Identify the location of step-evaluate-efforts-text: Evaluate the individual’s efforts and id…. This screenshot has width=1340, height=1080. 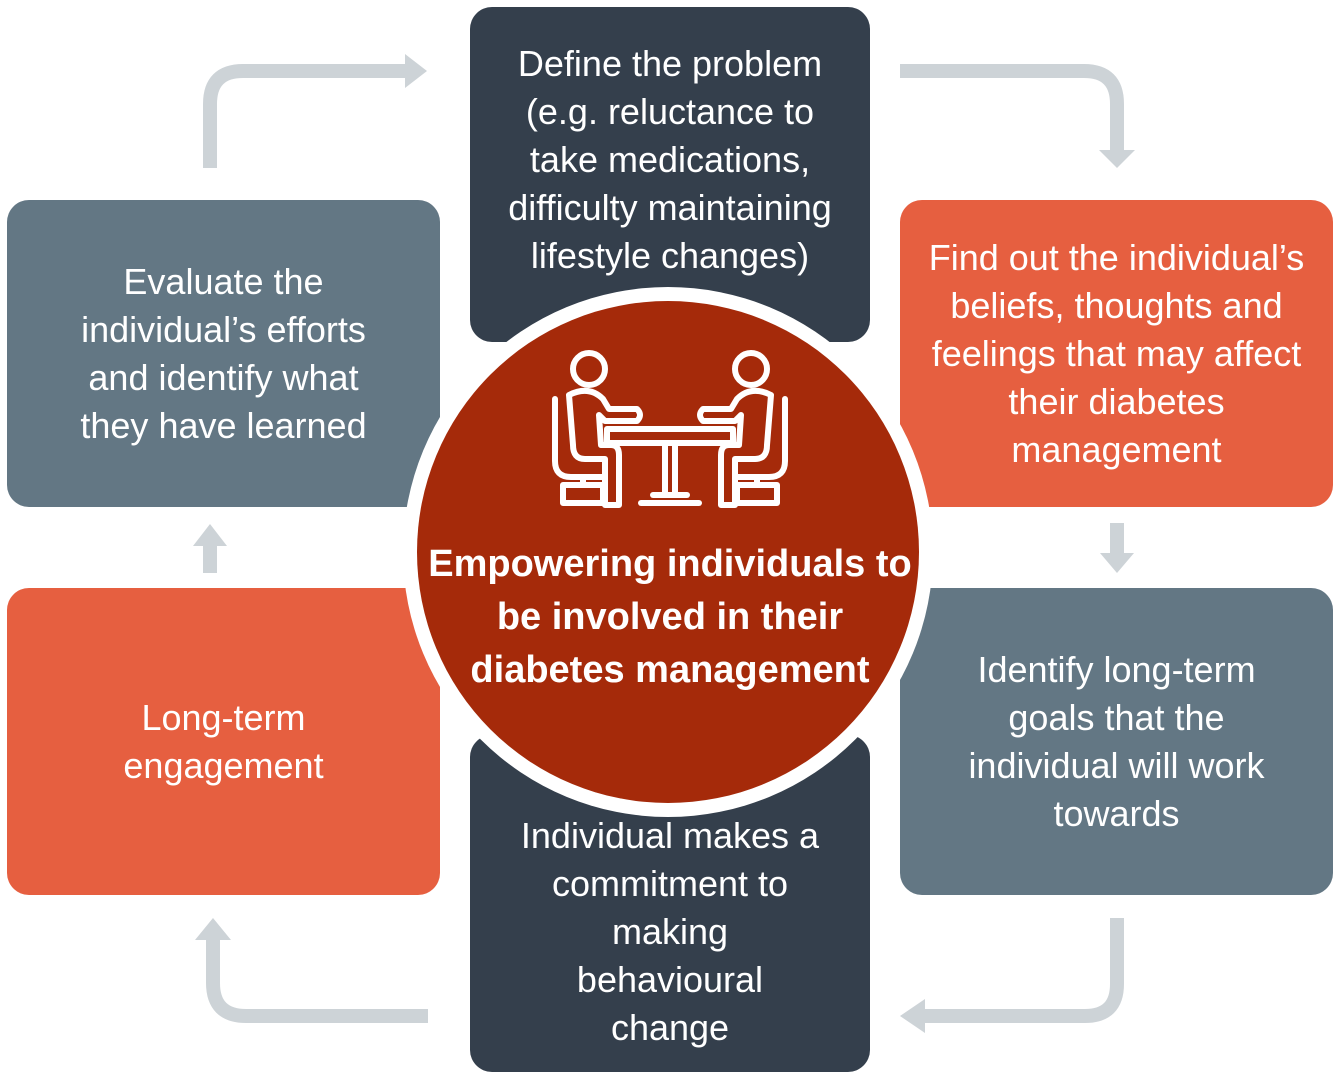
(223, 353).